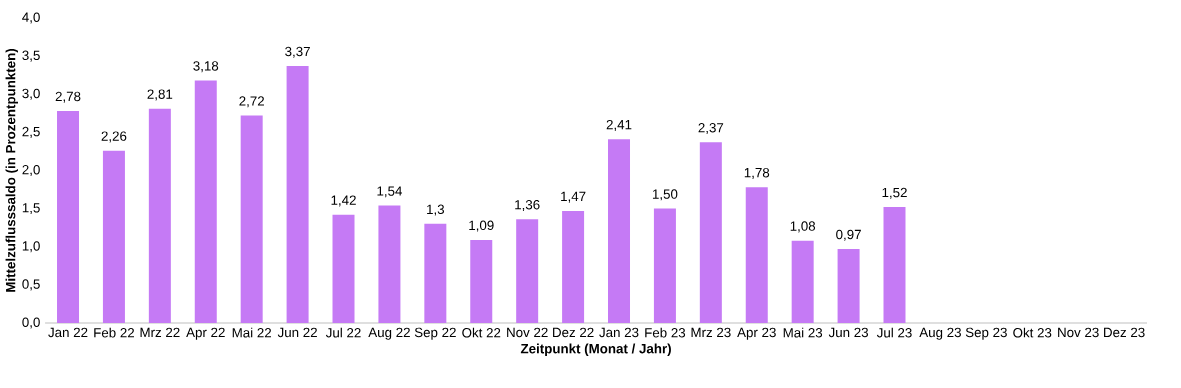  Describe the element at coordinates (390, 192) in the screenshot. I see `data-label: 1,54` at that location.